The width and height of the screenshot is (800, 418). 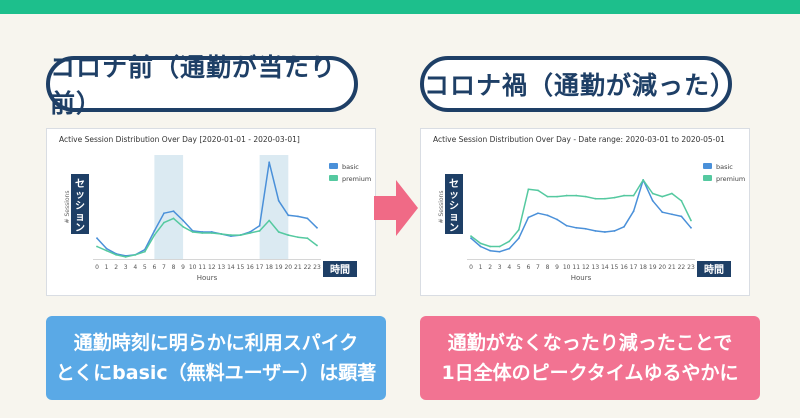 I want to click on y-axis-label: # Sessions, so click(x=441, y=207).